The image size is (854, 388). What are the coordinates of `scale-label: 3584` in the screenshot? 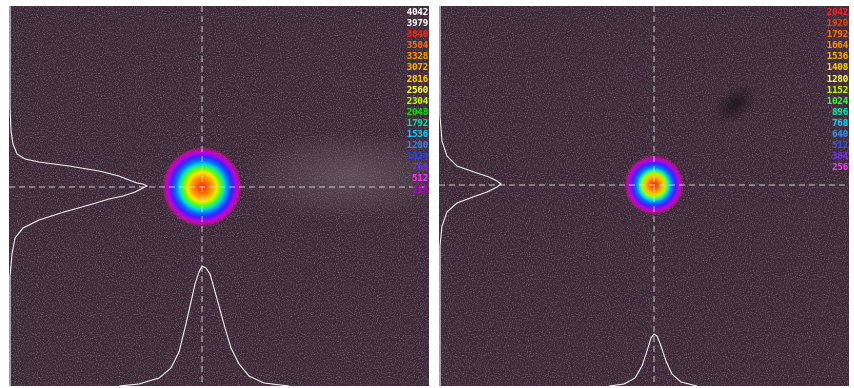 It's located at (417, 46).